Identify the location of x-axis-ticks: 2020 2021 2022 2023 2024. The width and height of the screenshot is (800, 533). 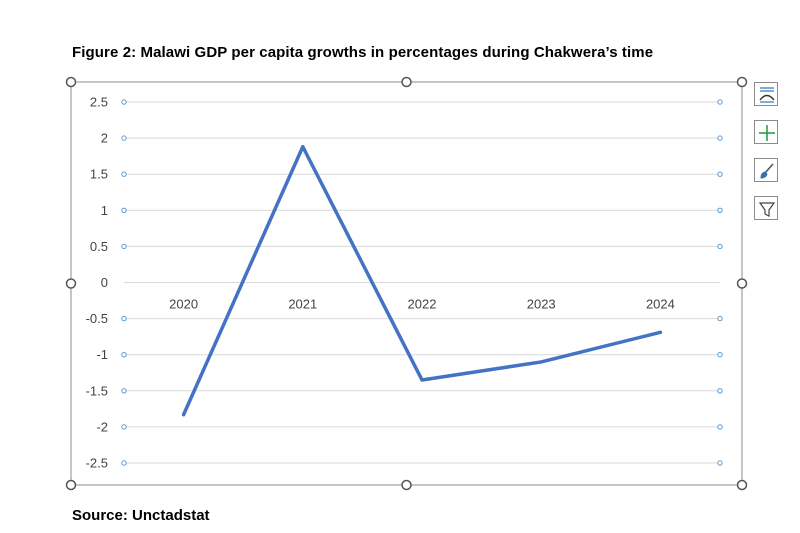
(422, 304).